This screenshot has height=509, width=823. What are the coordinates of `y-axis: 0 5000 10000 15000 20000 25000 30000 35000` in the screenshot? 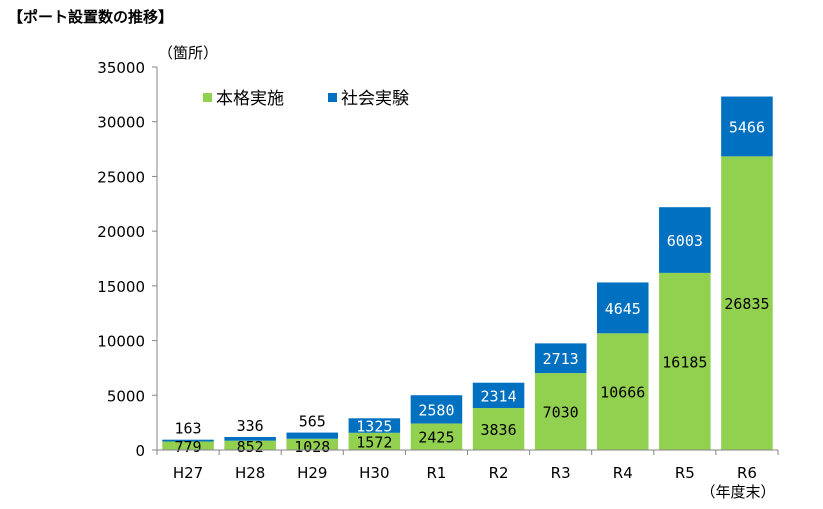 It's located at (127, 259).